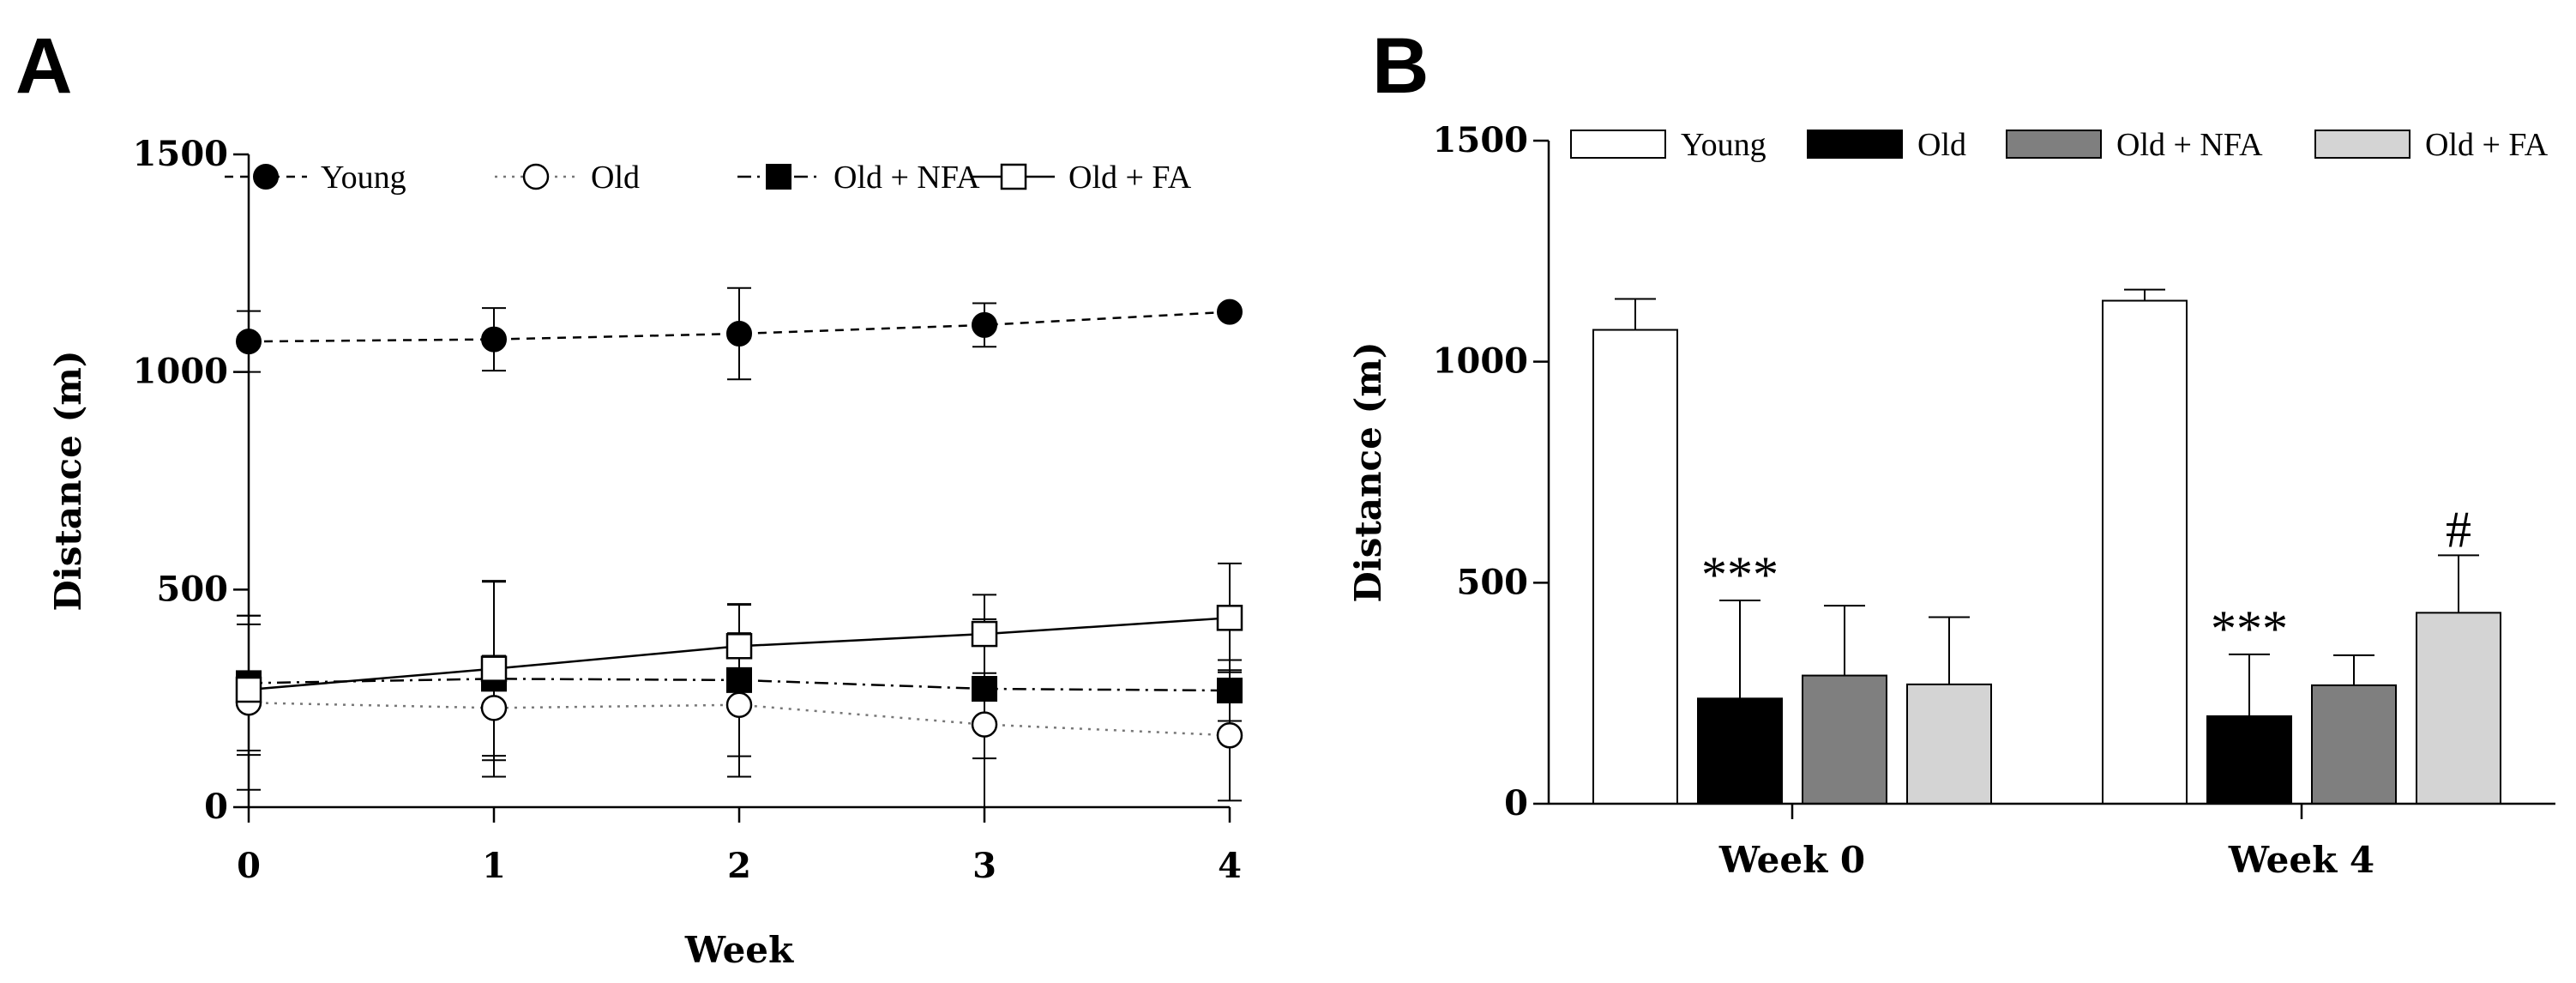 The image size is (2576, 983). I want to click on x-category-label: Week 0, so click(1791, 860).